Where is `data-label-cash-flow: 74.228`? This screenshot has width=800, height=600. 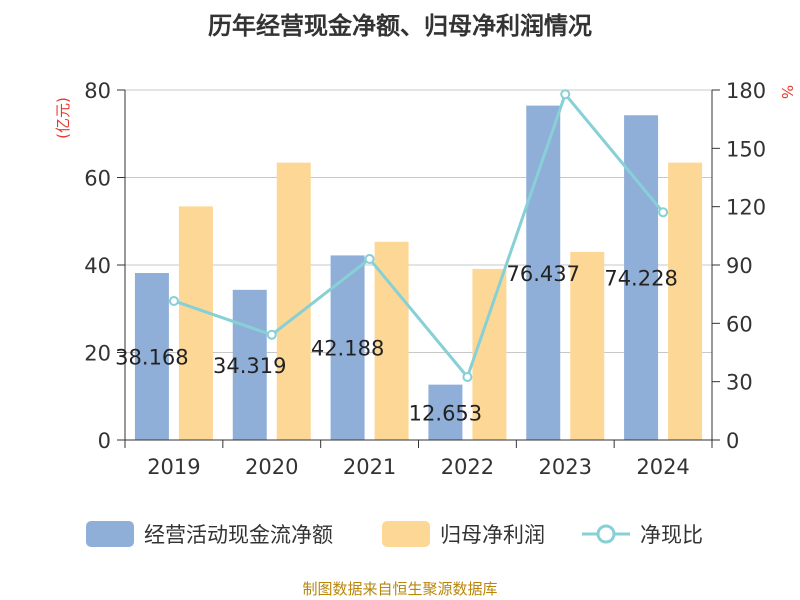 data-label-cash-flow: 74.228 is located at coordinates (640, 279).